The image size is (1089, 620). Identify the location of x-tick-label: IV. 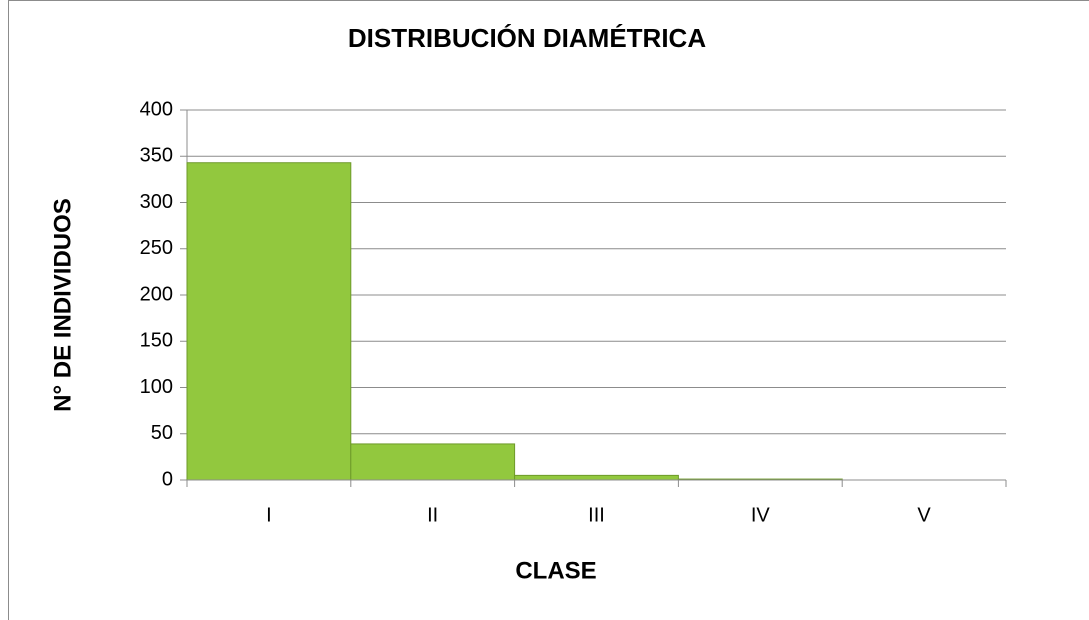
(761, 515).